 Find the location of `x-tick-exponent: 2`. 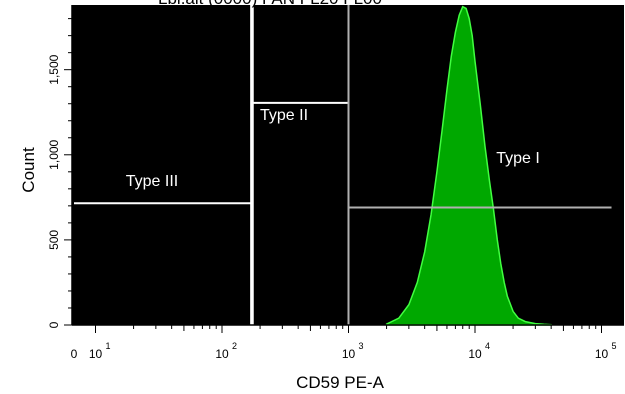

x-tick-exponent: 2 is located at coordinates (234, 346).